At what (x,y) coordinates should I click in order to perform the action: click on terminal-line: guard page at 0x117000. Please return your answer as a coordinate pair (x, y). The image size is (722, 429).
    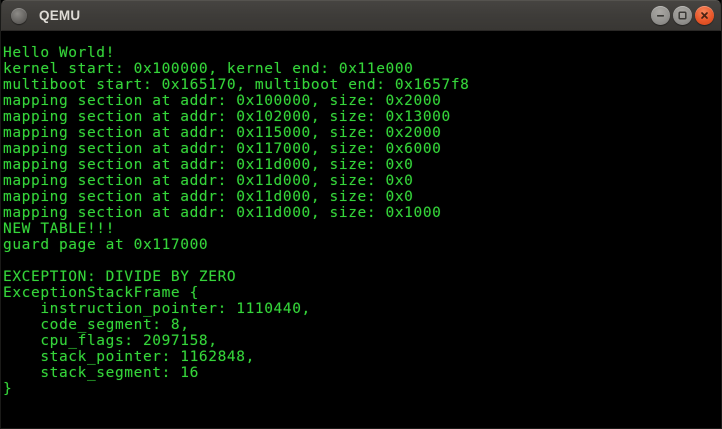
    Looking at the image, I should click on (106, 245).